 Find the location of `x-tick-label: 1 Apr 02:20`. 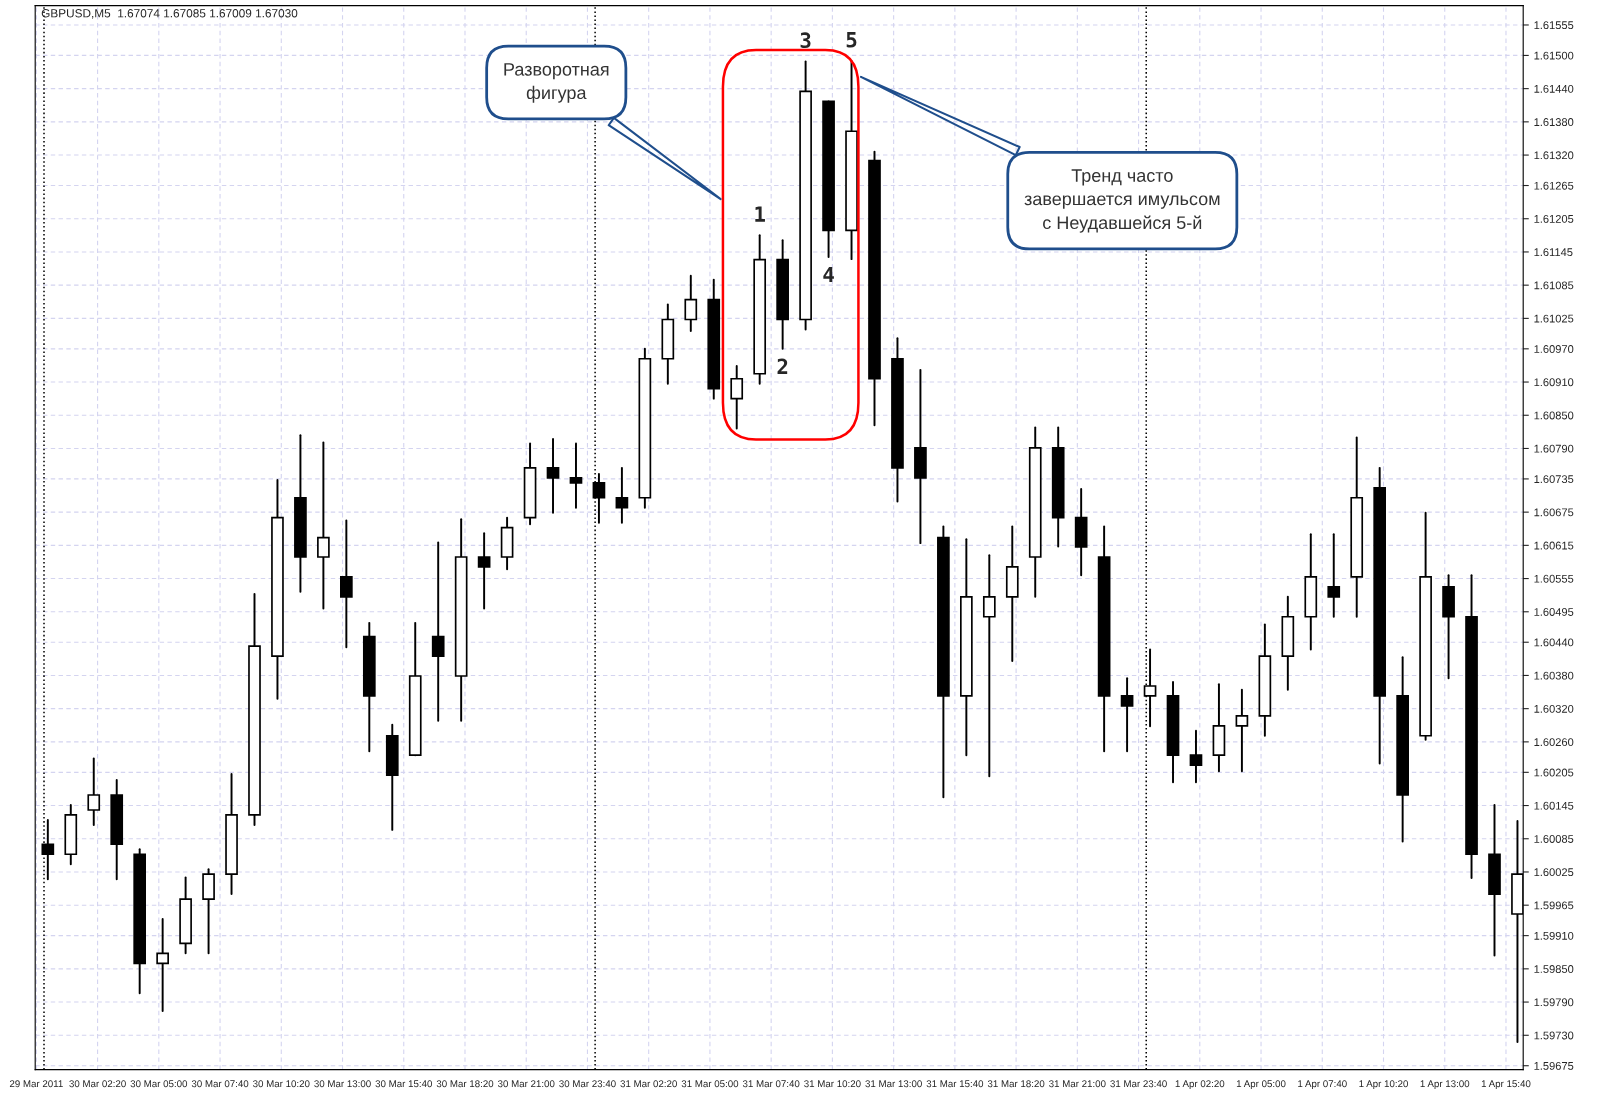

x-tick-label: 1 Apr 02:20 is located at coordinates (1200, 1085).